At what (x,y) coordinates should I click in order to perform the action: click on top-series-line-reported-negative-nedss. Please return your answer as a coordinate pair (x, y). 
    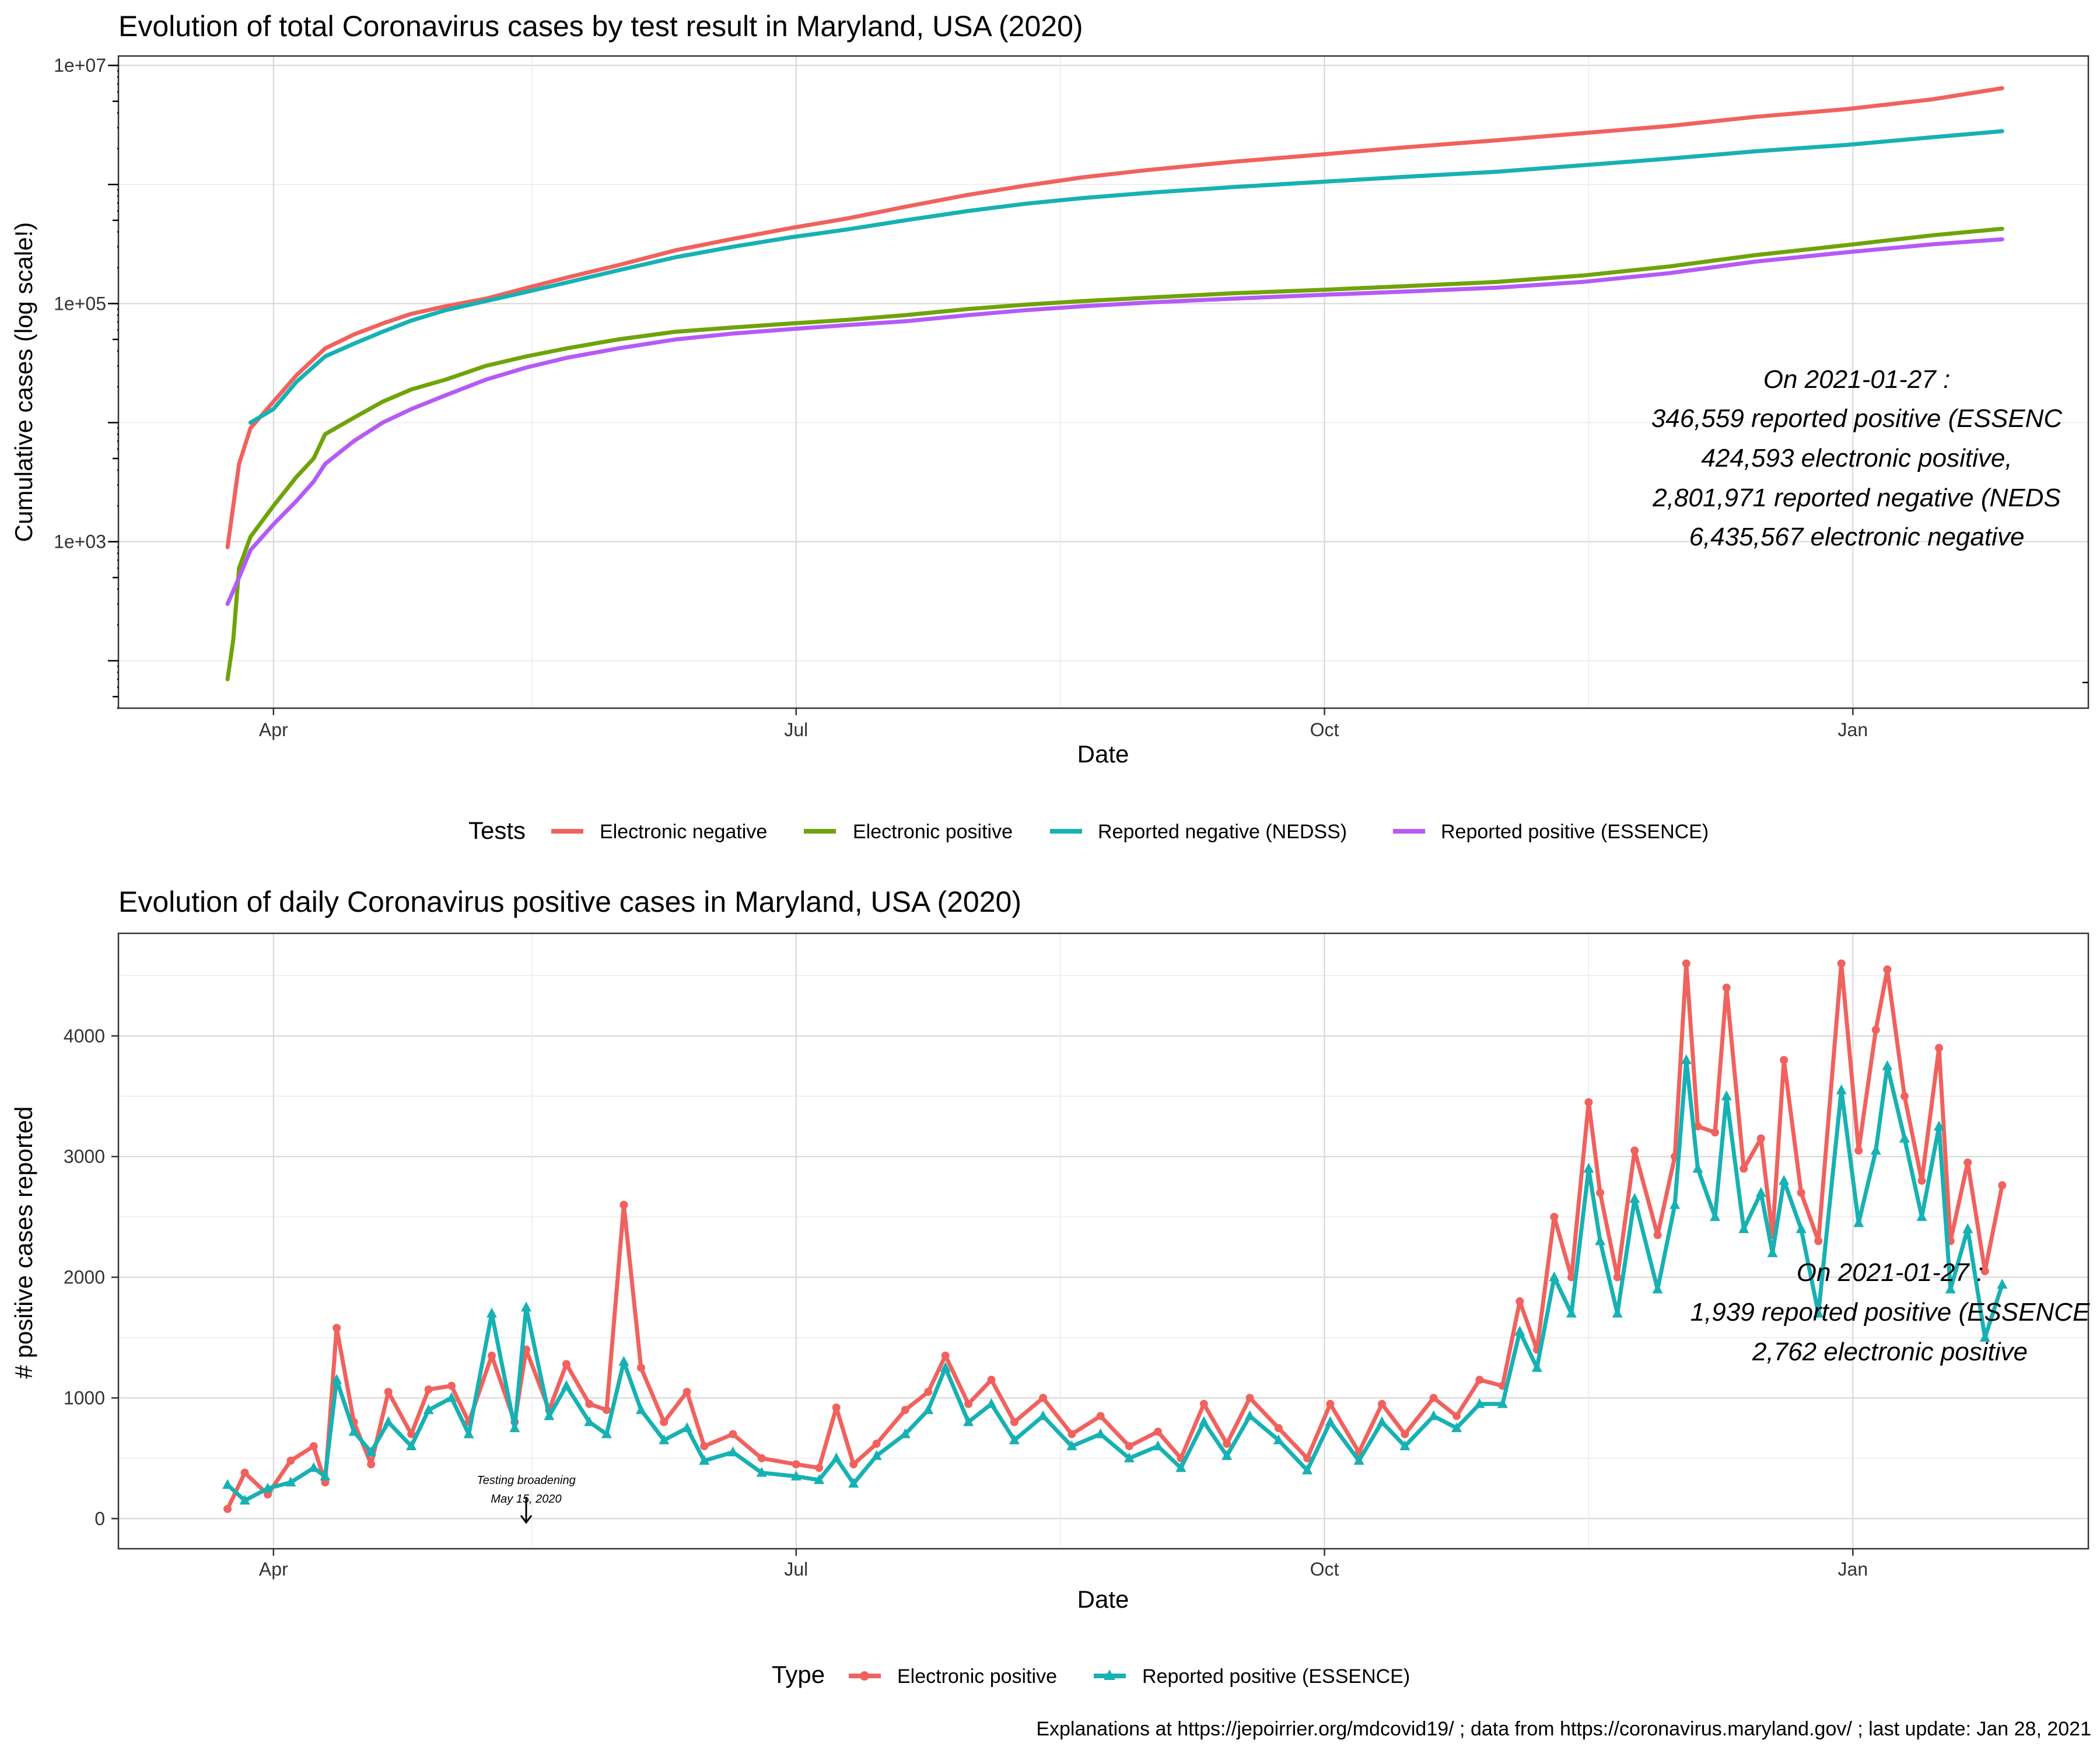
    Looking at the image, I should click on (1126, 277).